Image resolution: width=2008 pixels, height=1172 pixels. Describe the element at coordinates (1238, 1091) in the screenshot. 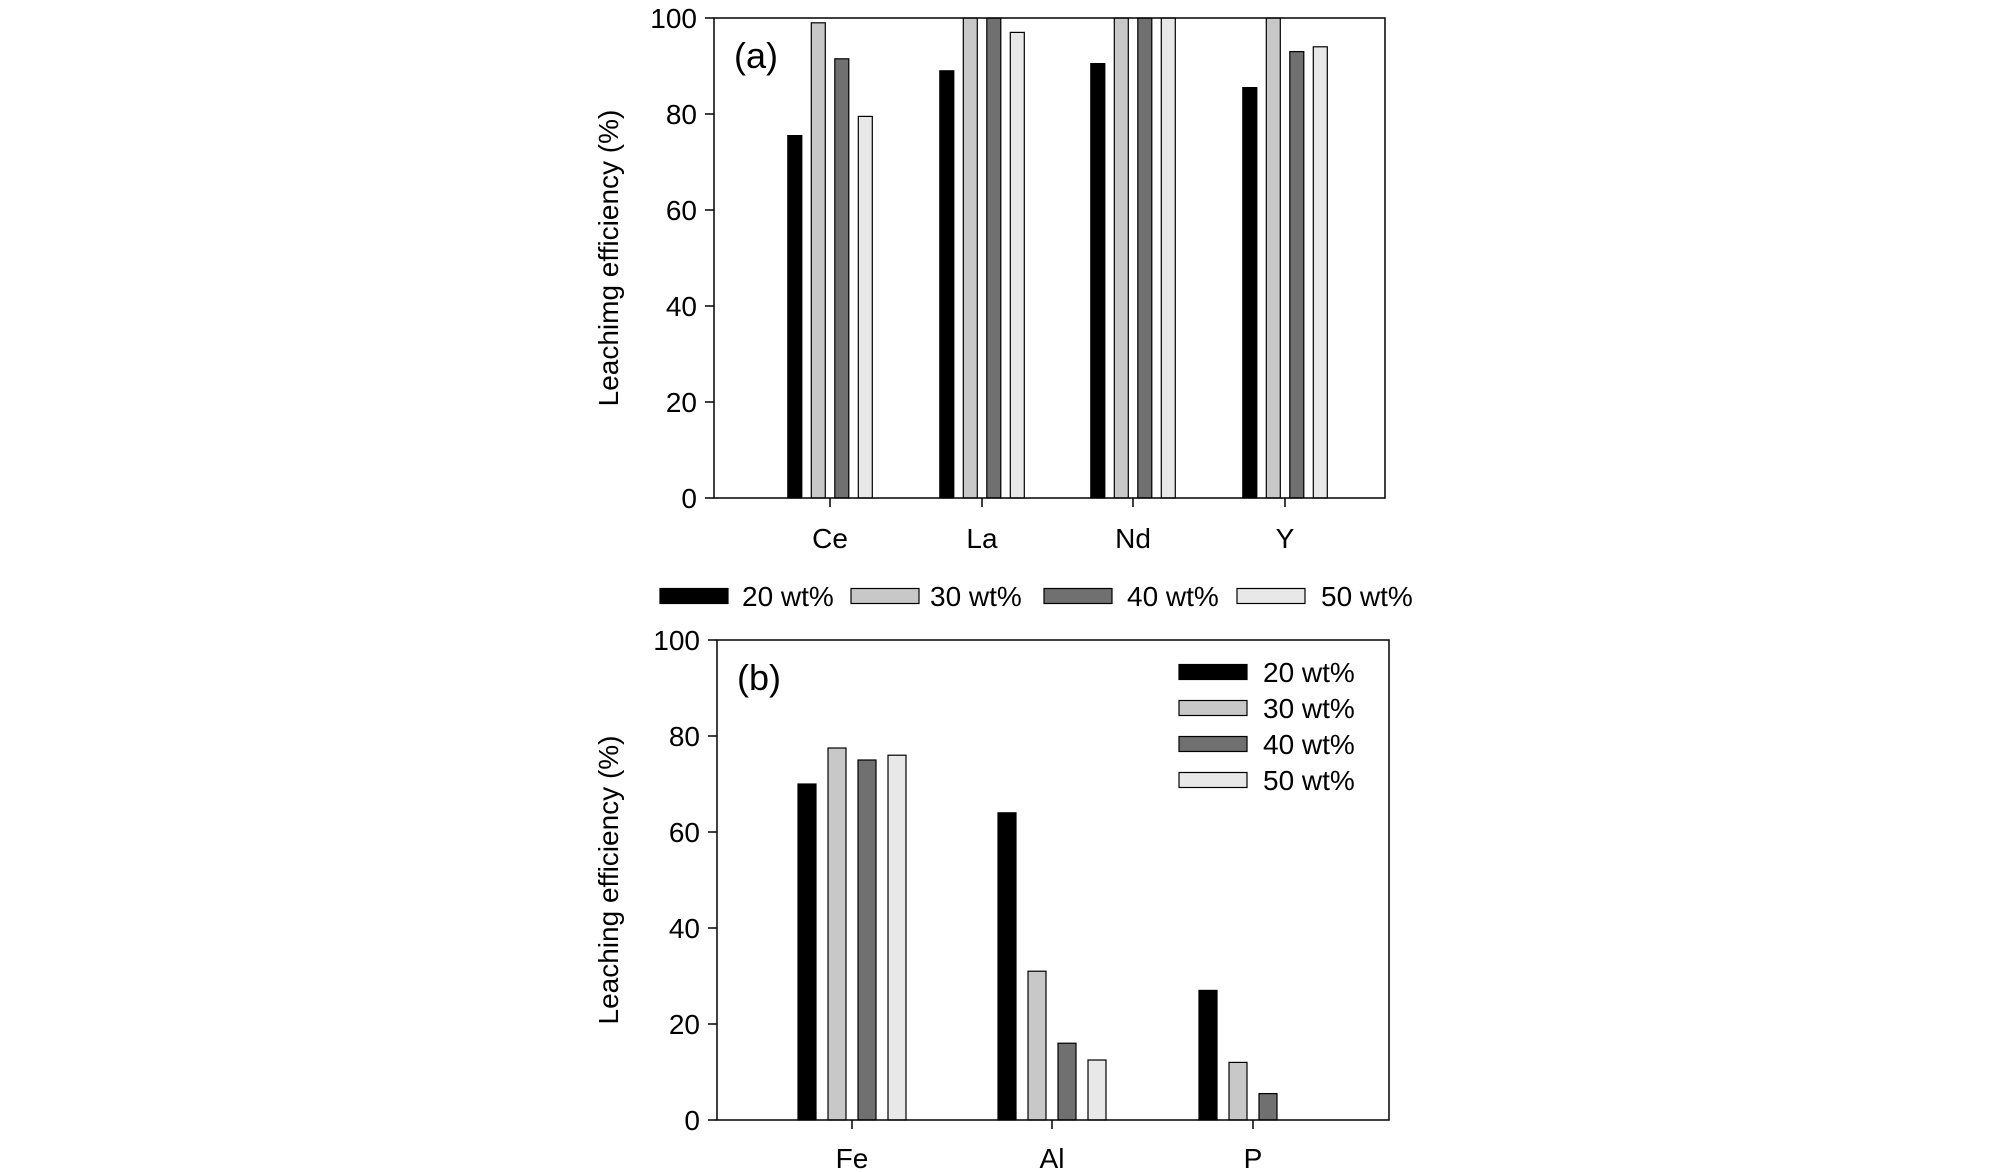

I see `bar-p-30wt` at that location.